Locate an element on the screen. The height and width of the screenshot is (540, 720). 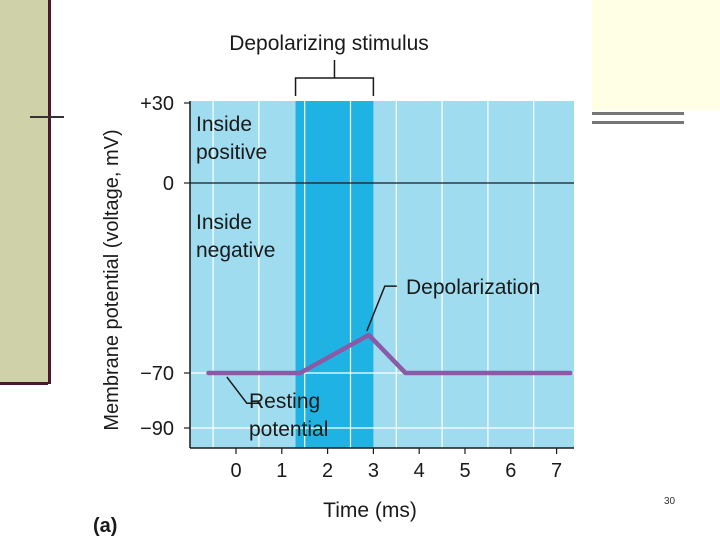
x-tick-label: 7 is located at coordinates (556, 471).